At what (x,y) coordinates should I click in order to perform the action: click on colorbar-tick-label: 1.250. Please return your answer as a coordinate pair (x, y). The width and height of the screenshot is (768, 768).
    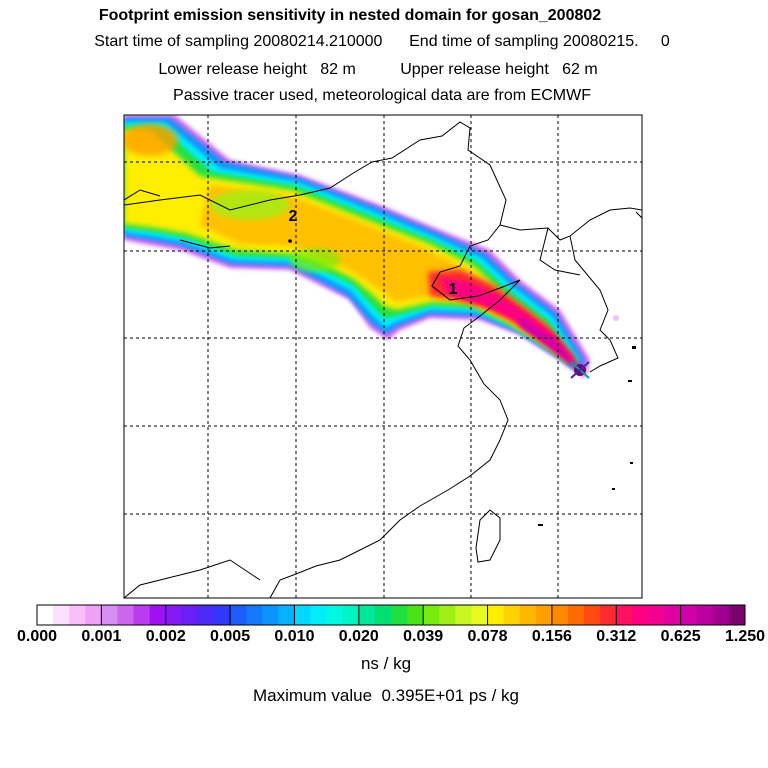
    Looking at the image, I should click on (745, 636).